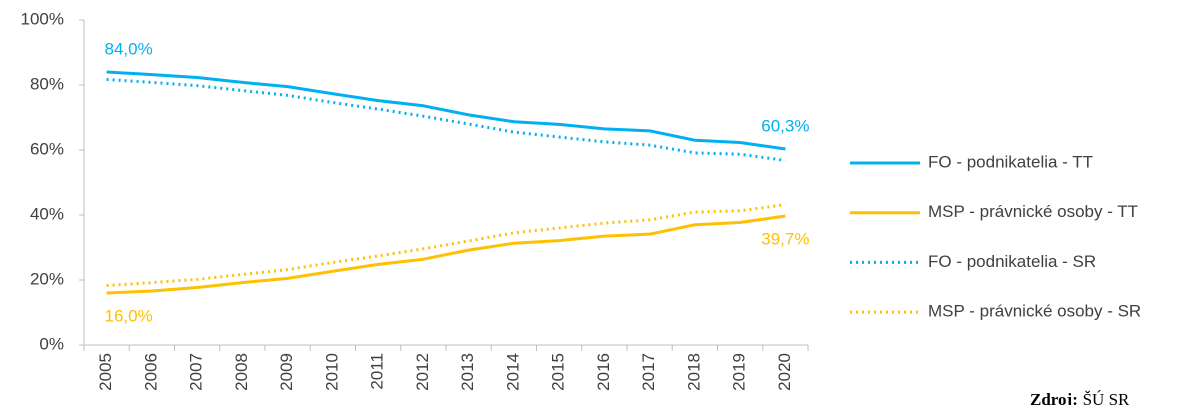  What do you see at coordinates (47, 148) in the screenshot?
I see `y-tick-label: 60%` at bounding box center [47, 148].